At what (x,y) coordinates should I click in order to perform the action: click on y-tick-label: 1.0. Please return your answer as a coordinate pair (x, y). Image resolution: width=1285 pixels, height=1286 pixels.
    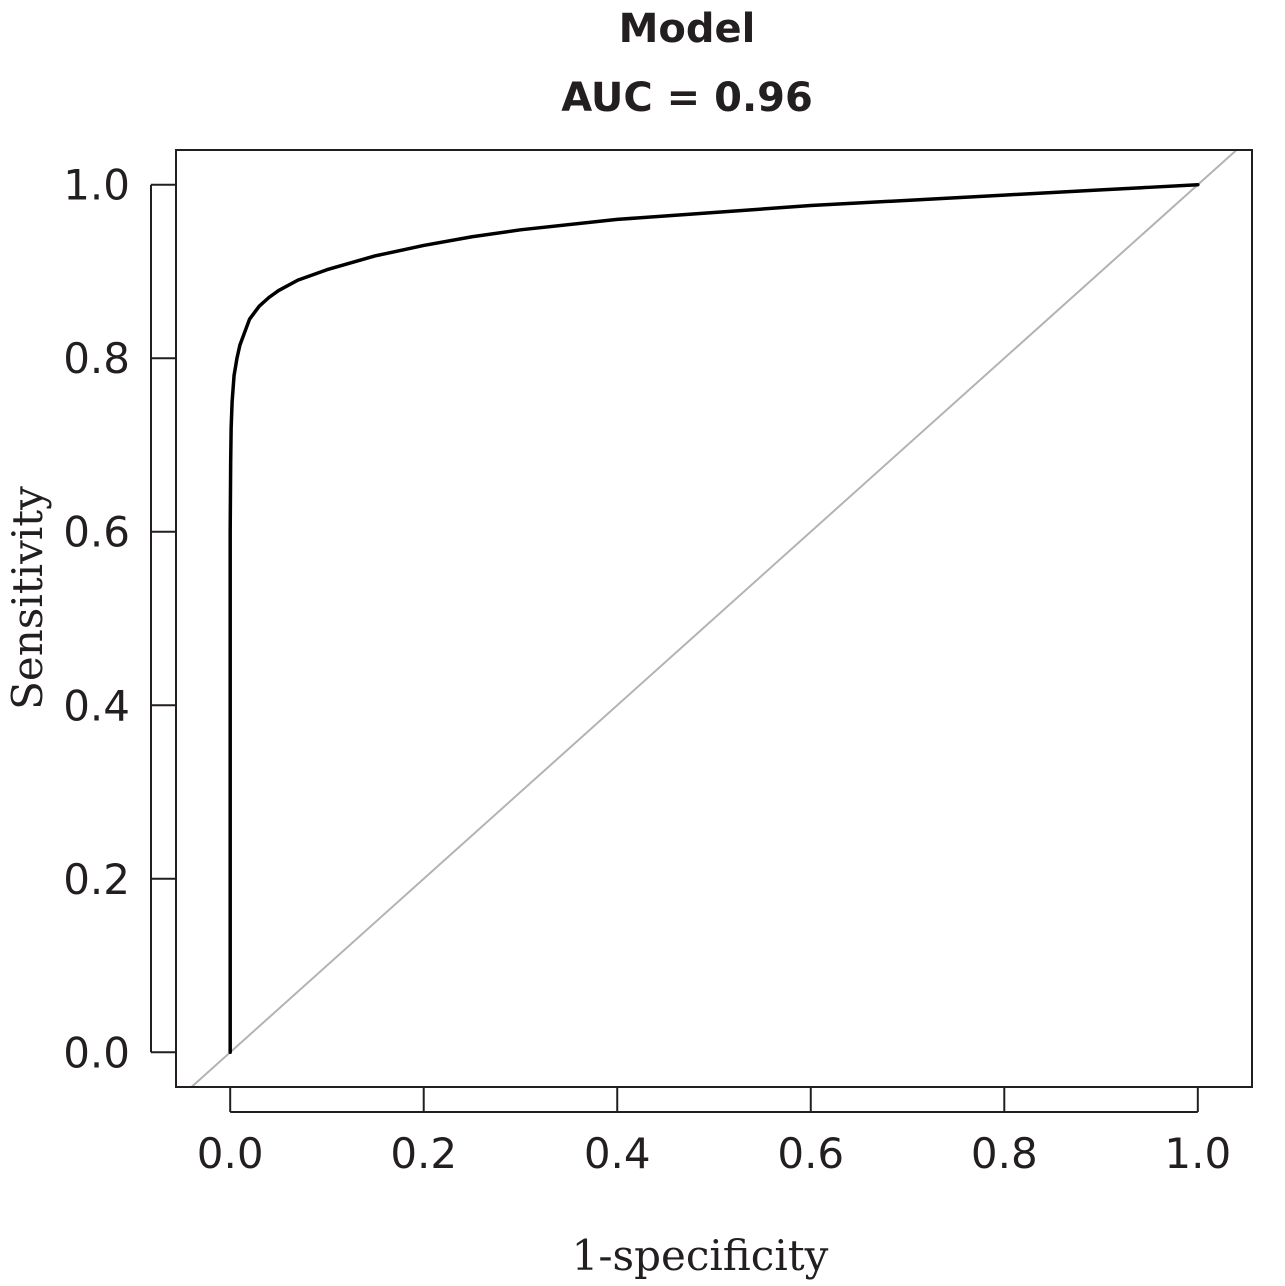
    Looking at the image, I should click on (96, 185).